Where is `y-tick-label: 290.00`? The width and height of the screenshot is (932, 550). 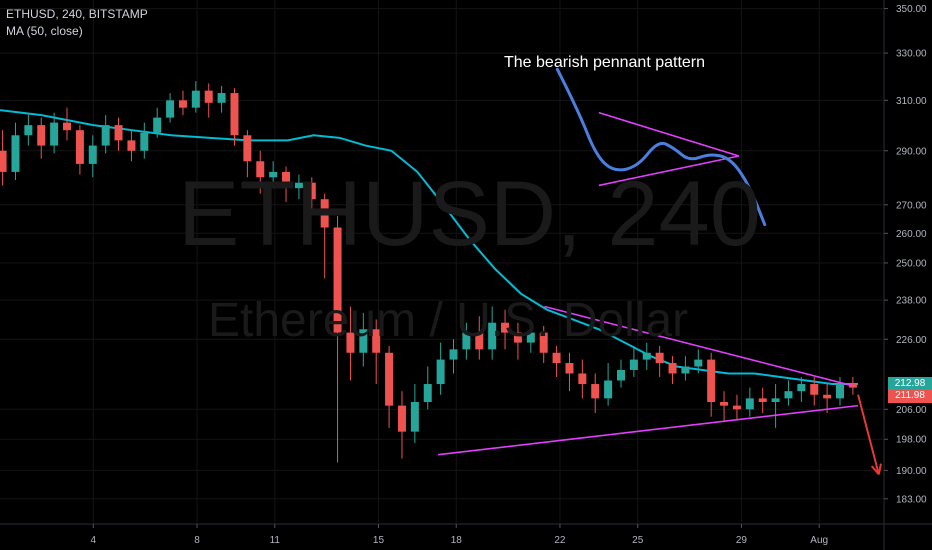
y-tick-label: 290.00 is located at coordinates (911, 151).